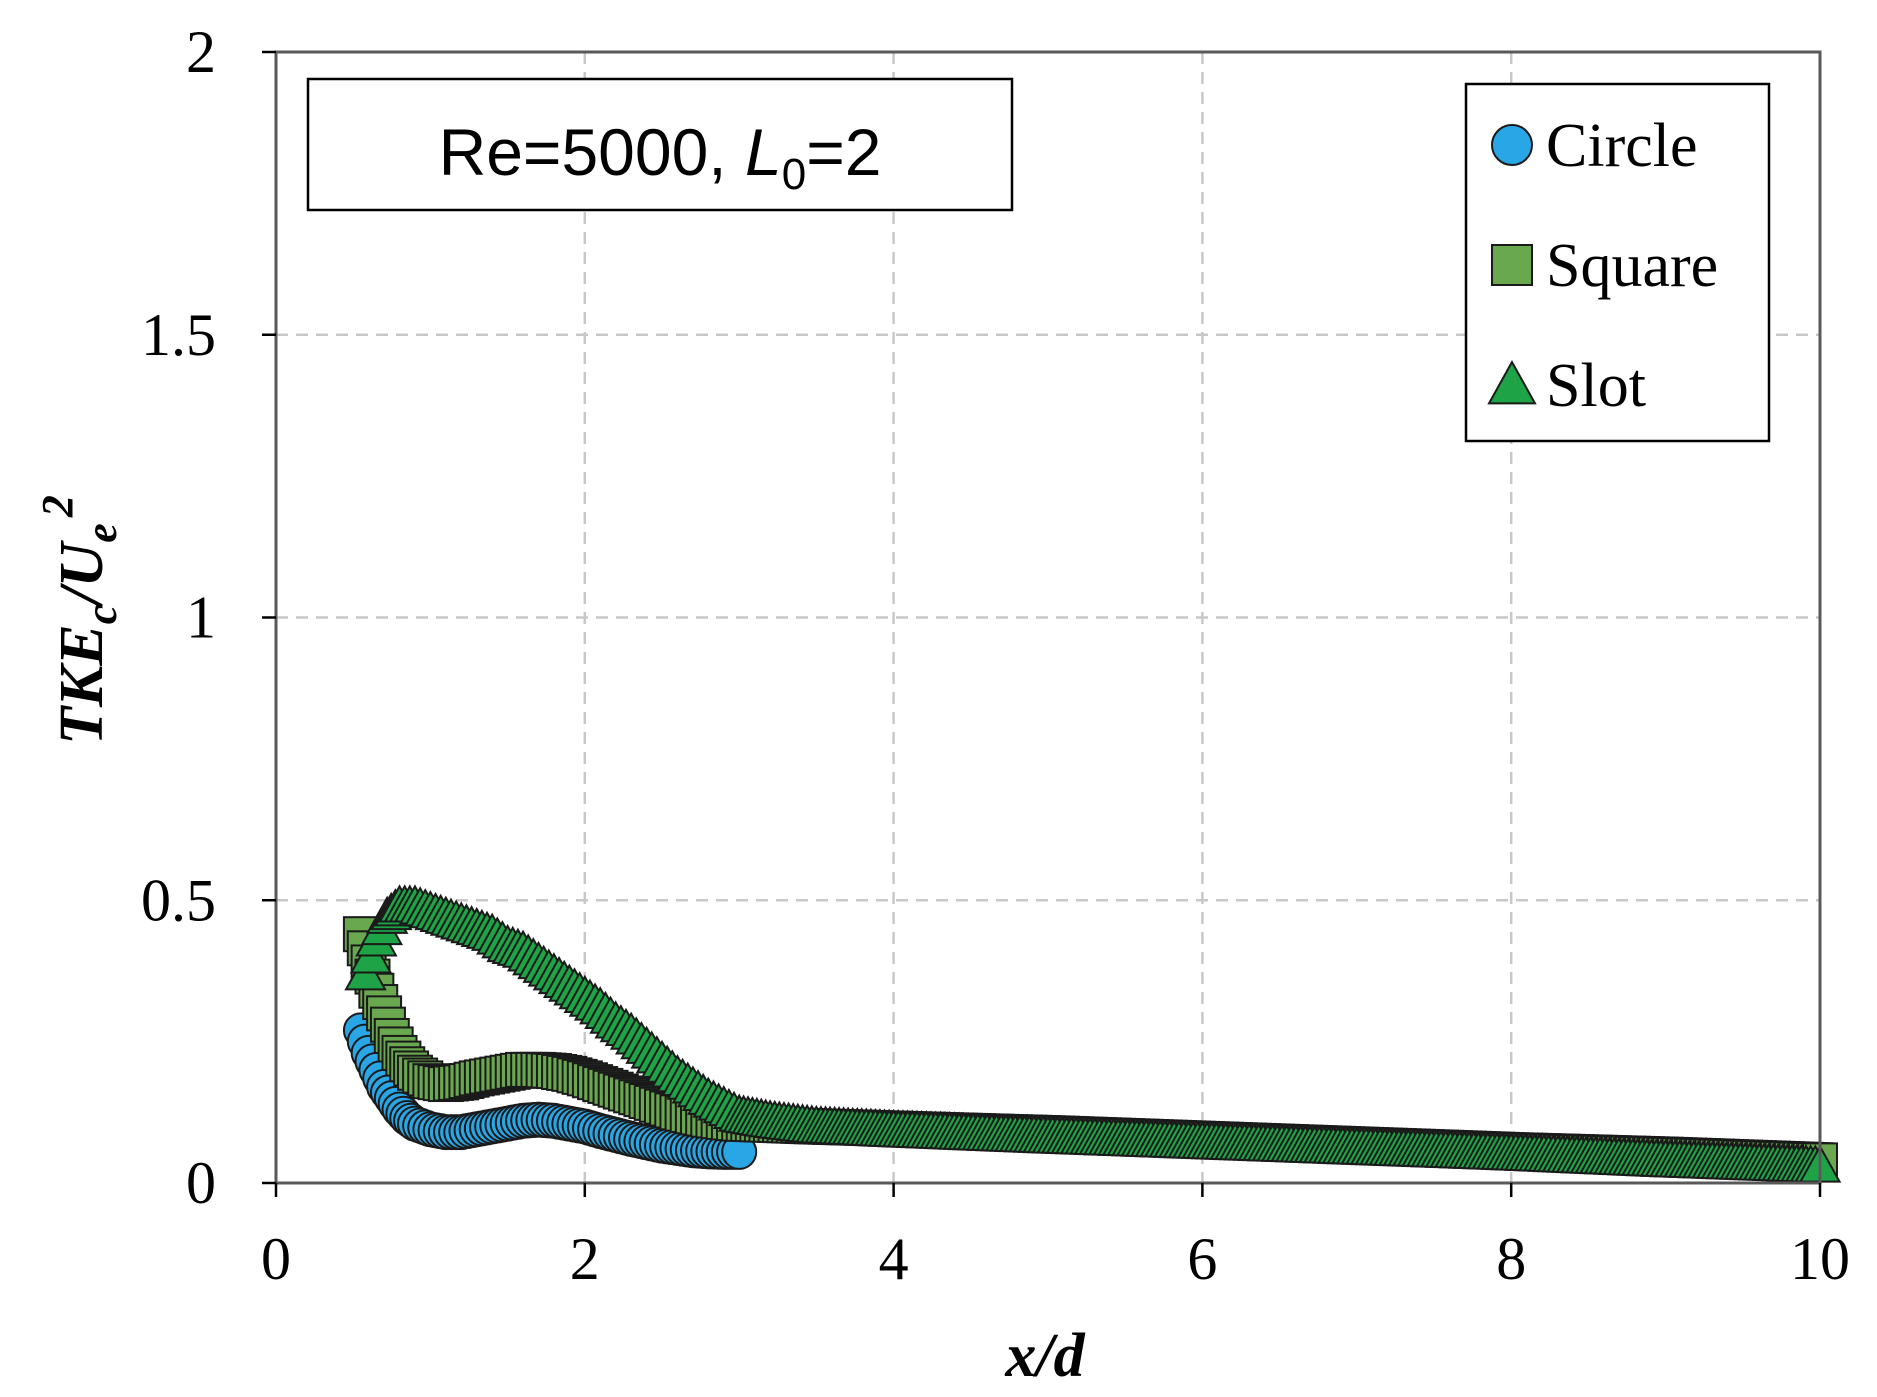  What do you see at coordinates (82, 573) in the screenshot?
I see `y-axis-title-mid: /U` at bounding box center [82, 573].